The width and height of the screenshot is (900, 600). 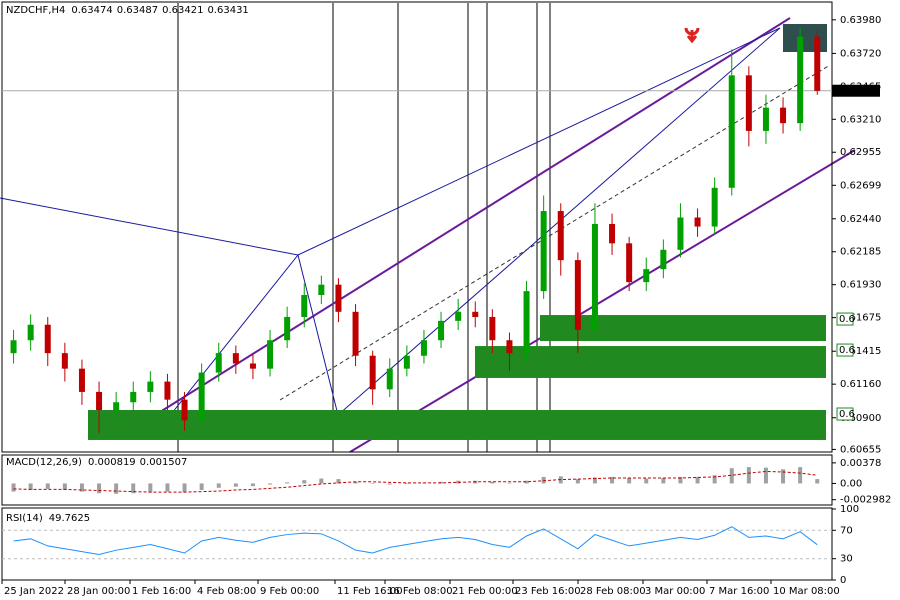 What do you see at coordinates (34, 591) in the screenshot?
I see `x-tick-label: 25 Jan 2022` at bounding box center [34, 591].